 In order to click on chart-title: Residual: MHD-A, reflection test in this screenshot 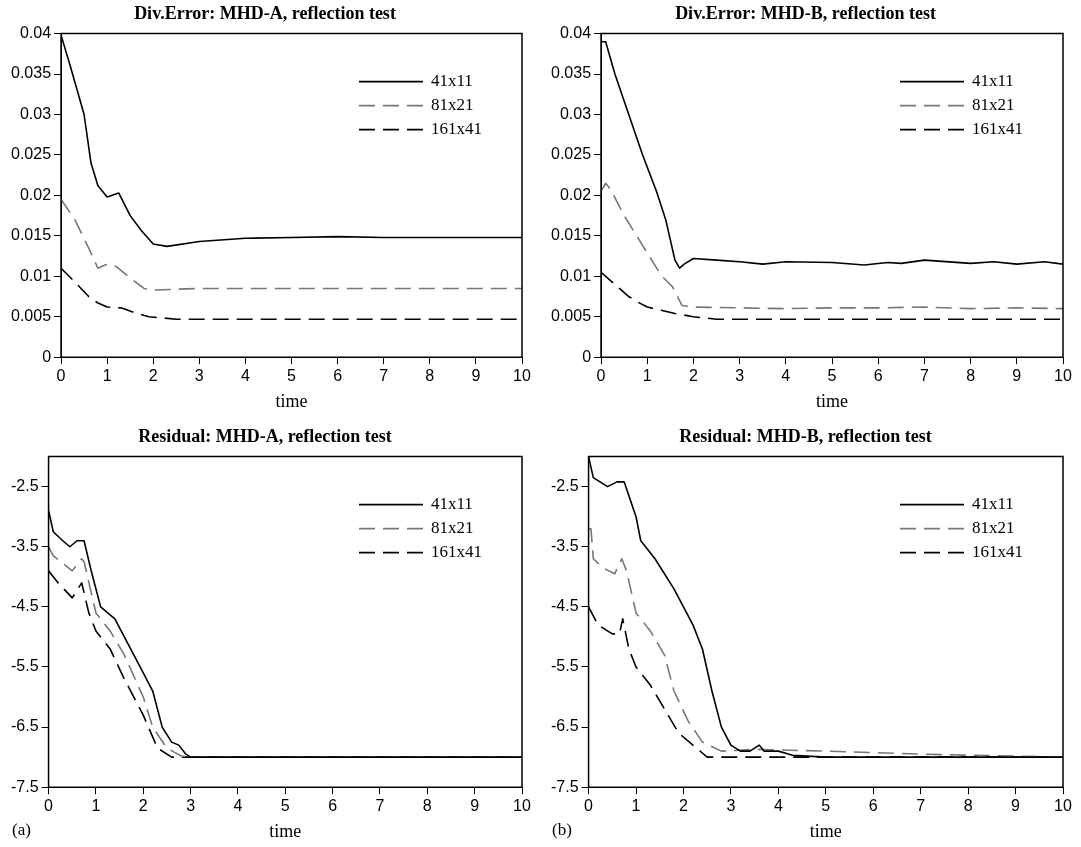, I will do `click(265, 436)`.